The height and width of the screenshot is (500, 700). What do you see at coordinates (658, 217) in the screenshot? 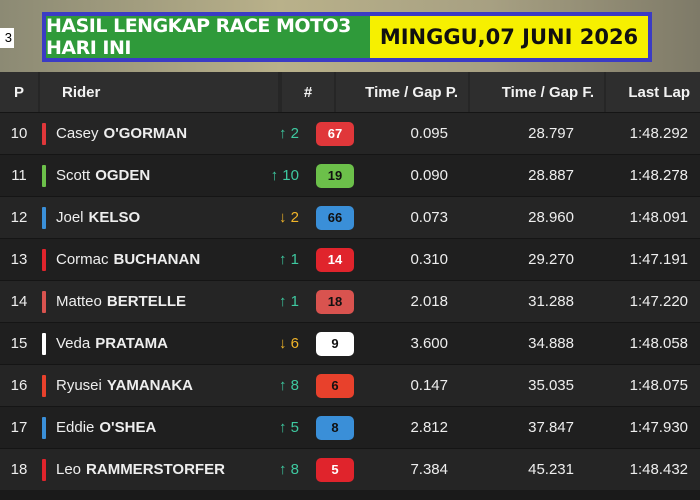
I see `last-lap: 1:48.091` at bounding box center [658, 217].